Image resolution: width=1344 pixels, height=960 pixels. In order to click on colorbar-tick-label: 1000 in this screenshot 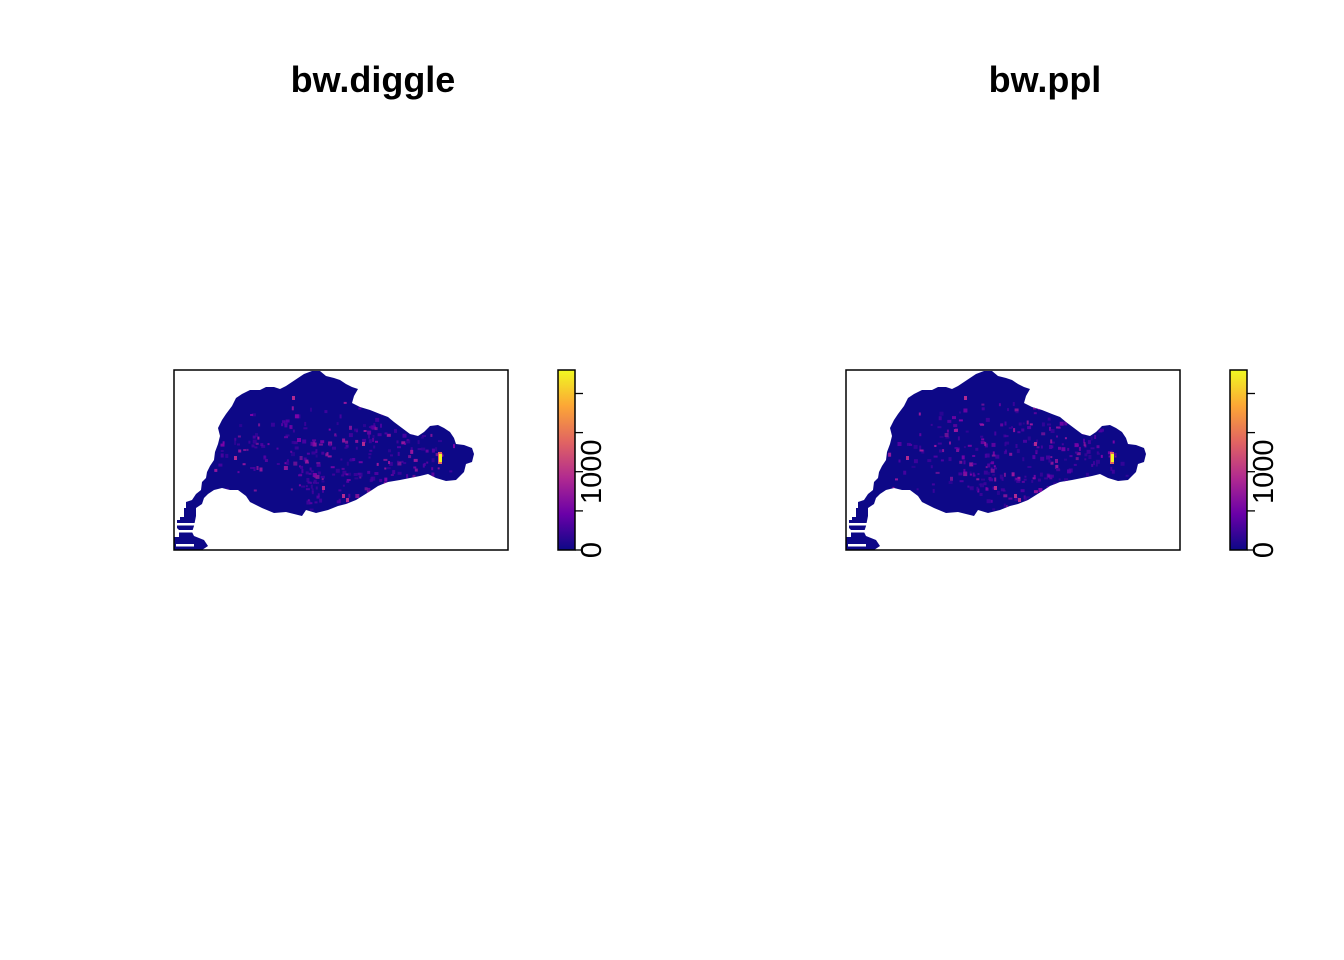, I will do `click(1264, 471)`.